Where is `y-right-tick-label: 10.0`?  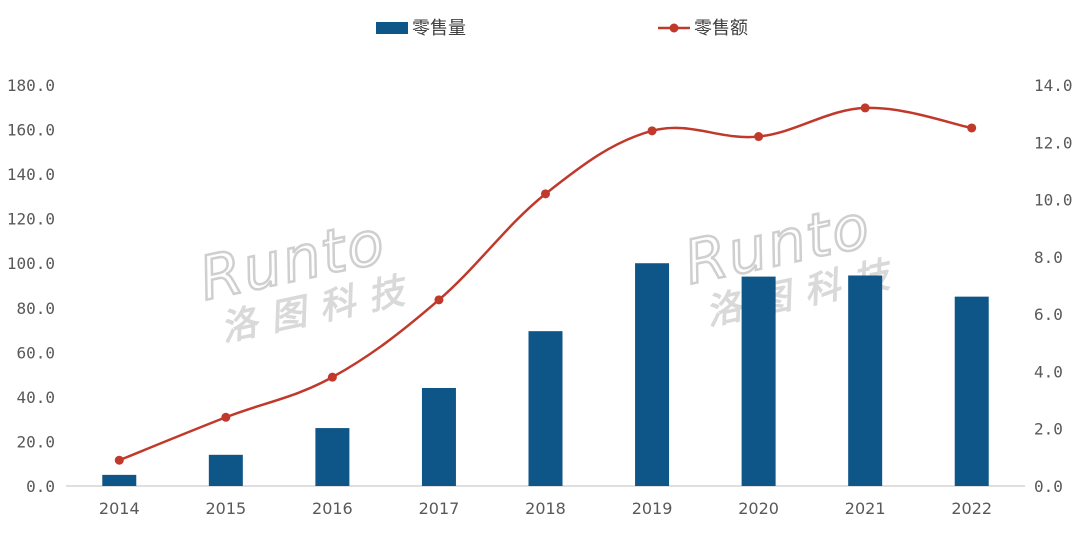
y-right-tick-label: 10.0 is located at coordinates (1053, 200).